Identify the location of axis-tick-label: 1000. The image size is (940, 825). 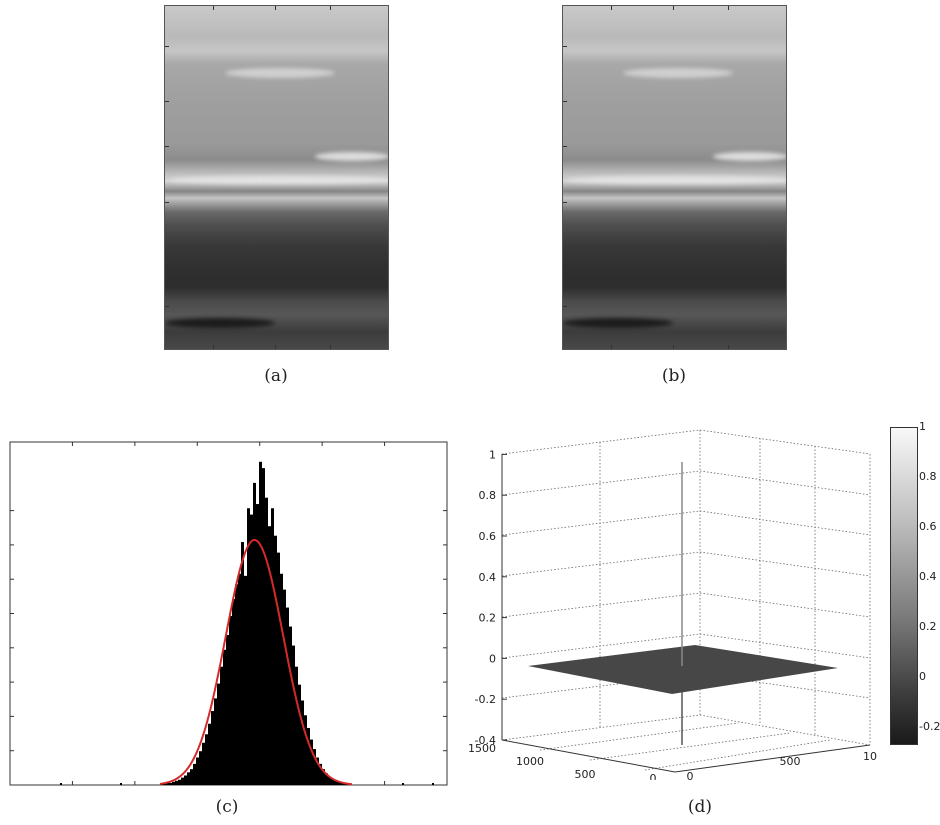
(530, 761).